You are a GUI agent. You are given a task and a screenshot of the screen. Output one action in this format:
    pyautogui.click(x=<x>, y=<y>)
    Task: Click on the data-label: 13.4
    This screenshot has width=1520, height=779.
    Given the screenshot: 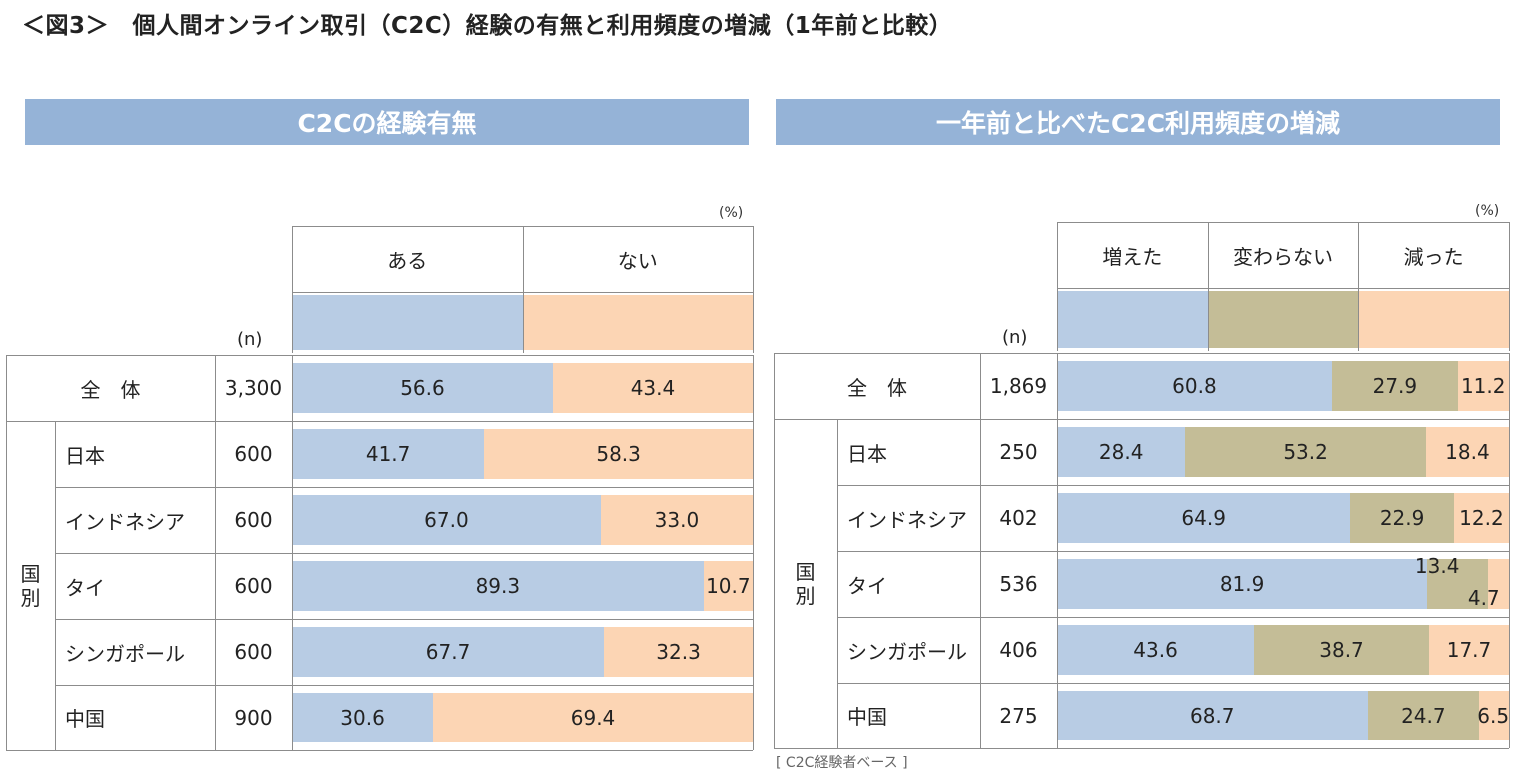 What is the action you would take?
    pyautogui.click(x=1437, y=566)
    